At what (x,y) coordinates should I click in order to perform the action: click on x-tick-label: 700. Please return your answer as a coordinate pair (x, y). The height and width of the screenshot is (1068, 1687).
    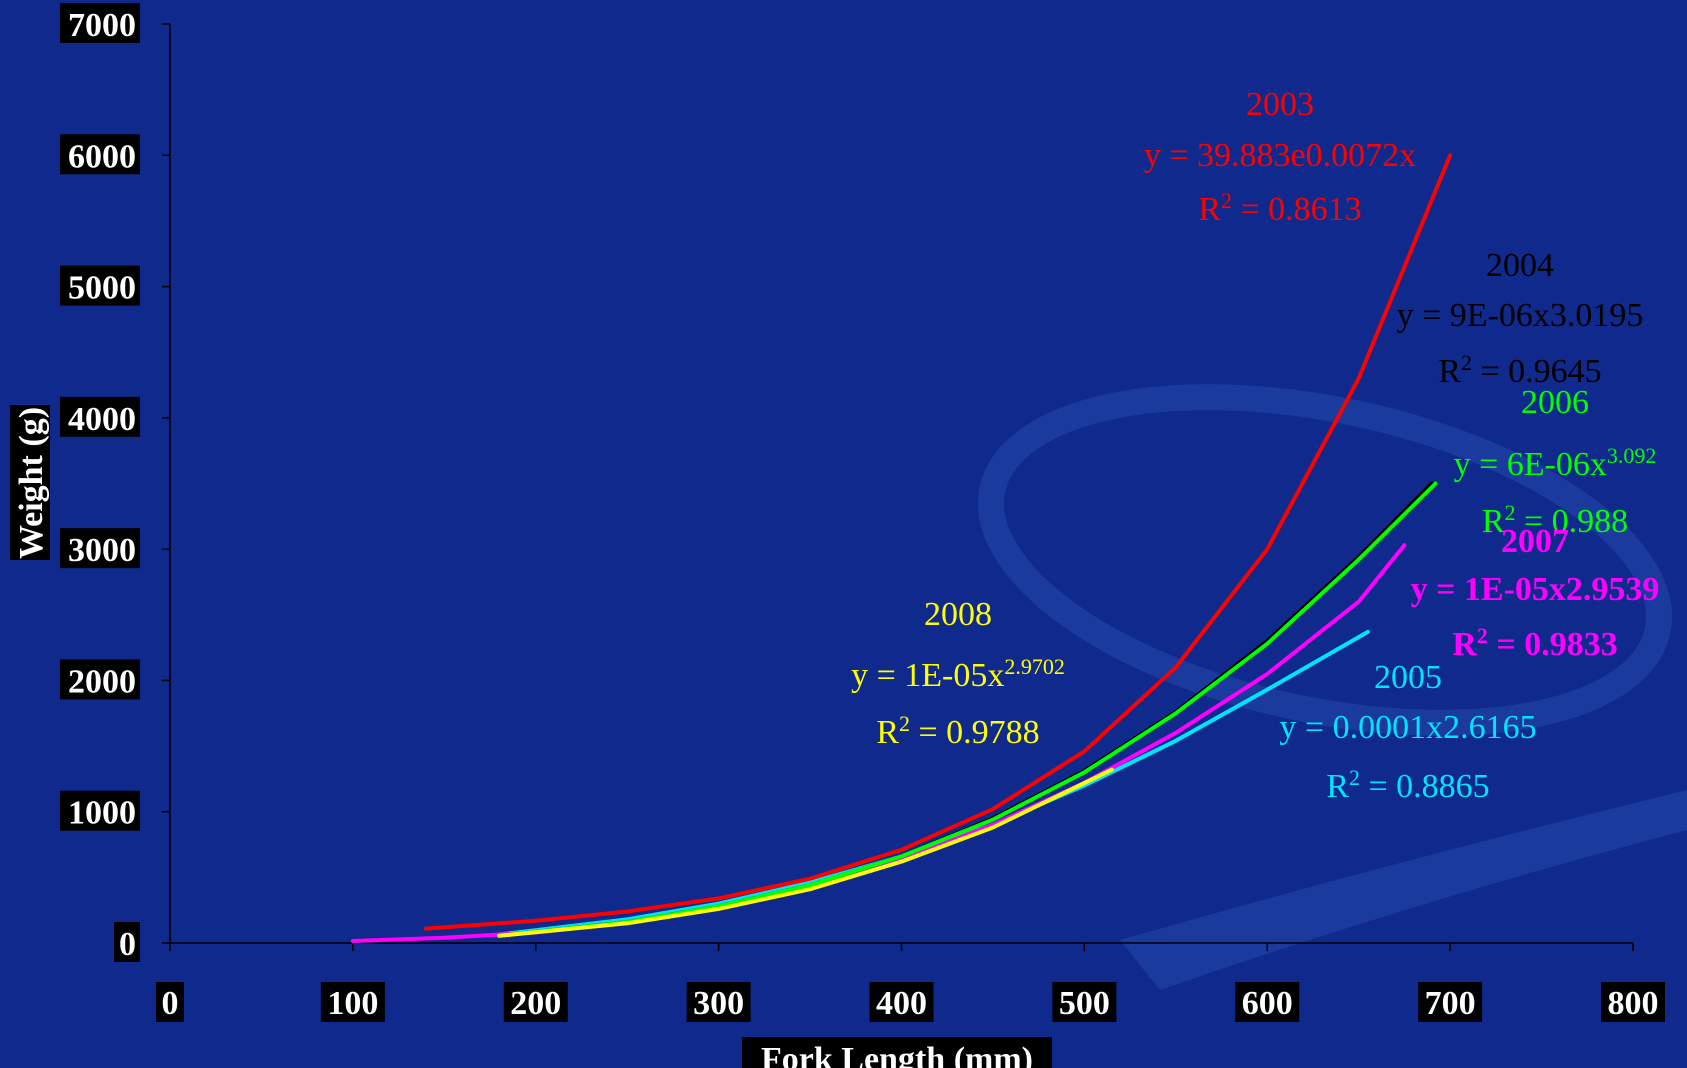
    Looking at the image, I should click on (1450, 1003).